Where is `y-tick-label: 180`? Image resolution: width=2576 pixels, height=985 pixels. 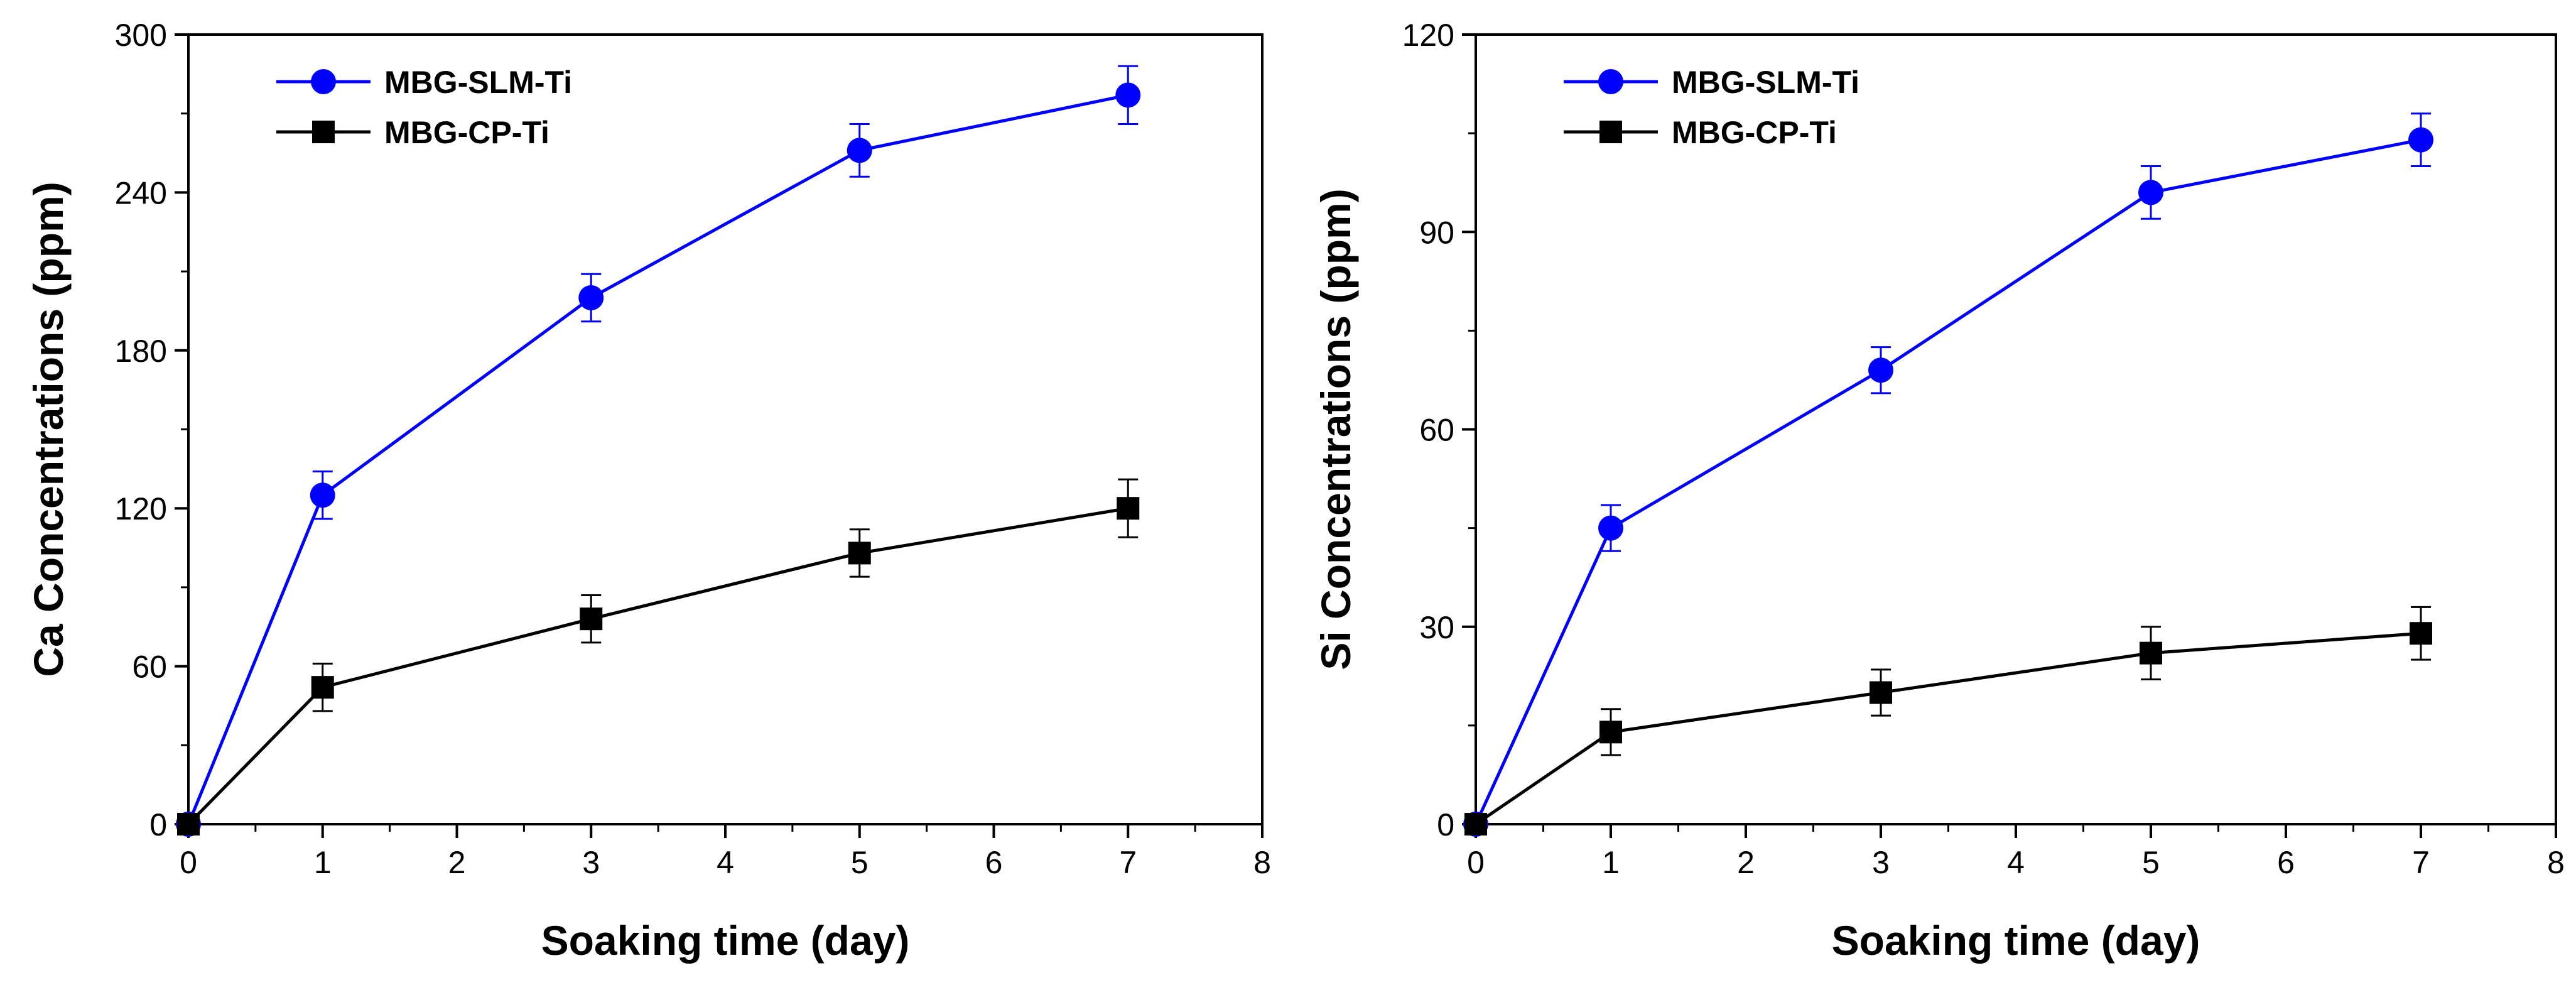
y-tick-label: 180 is located at coordinates (141, 352).